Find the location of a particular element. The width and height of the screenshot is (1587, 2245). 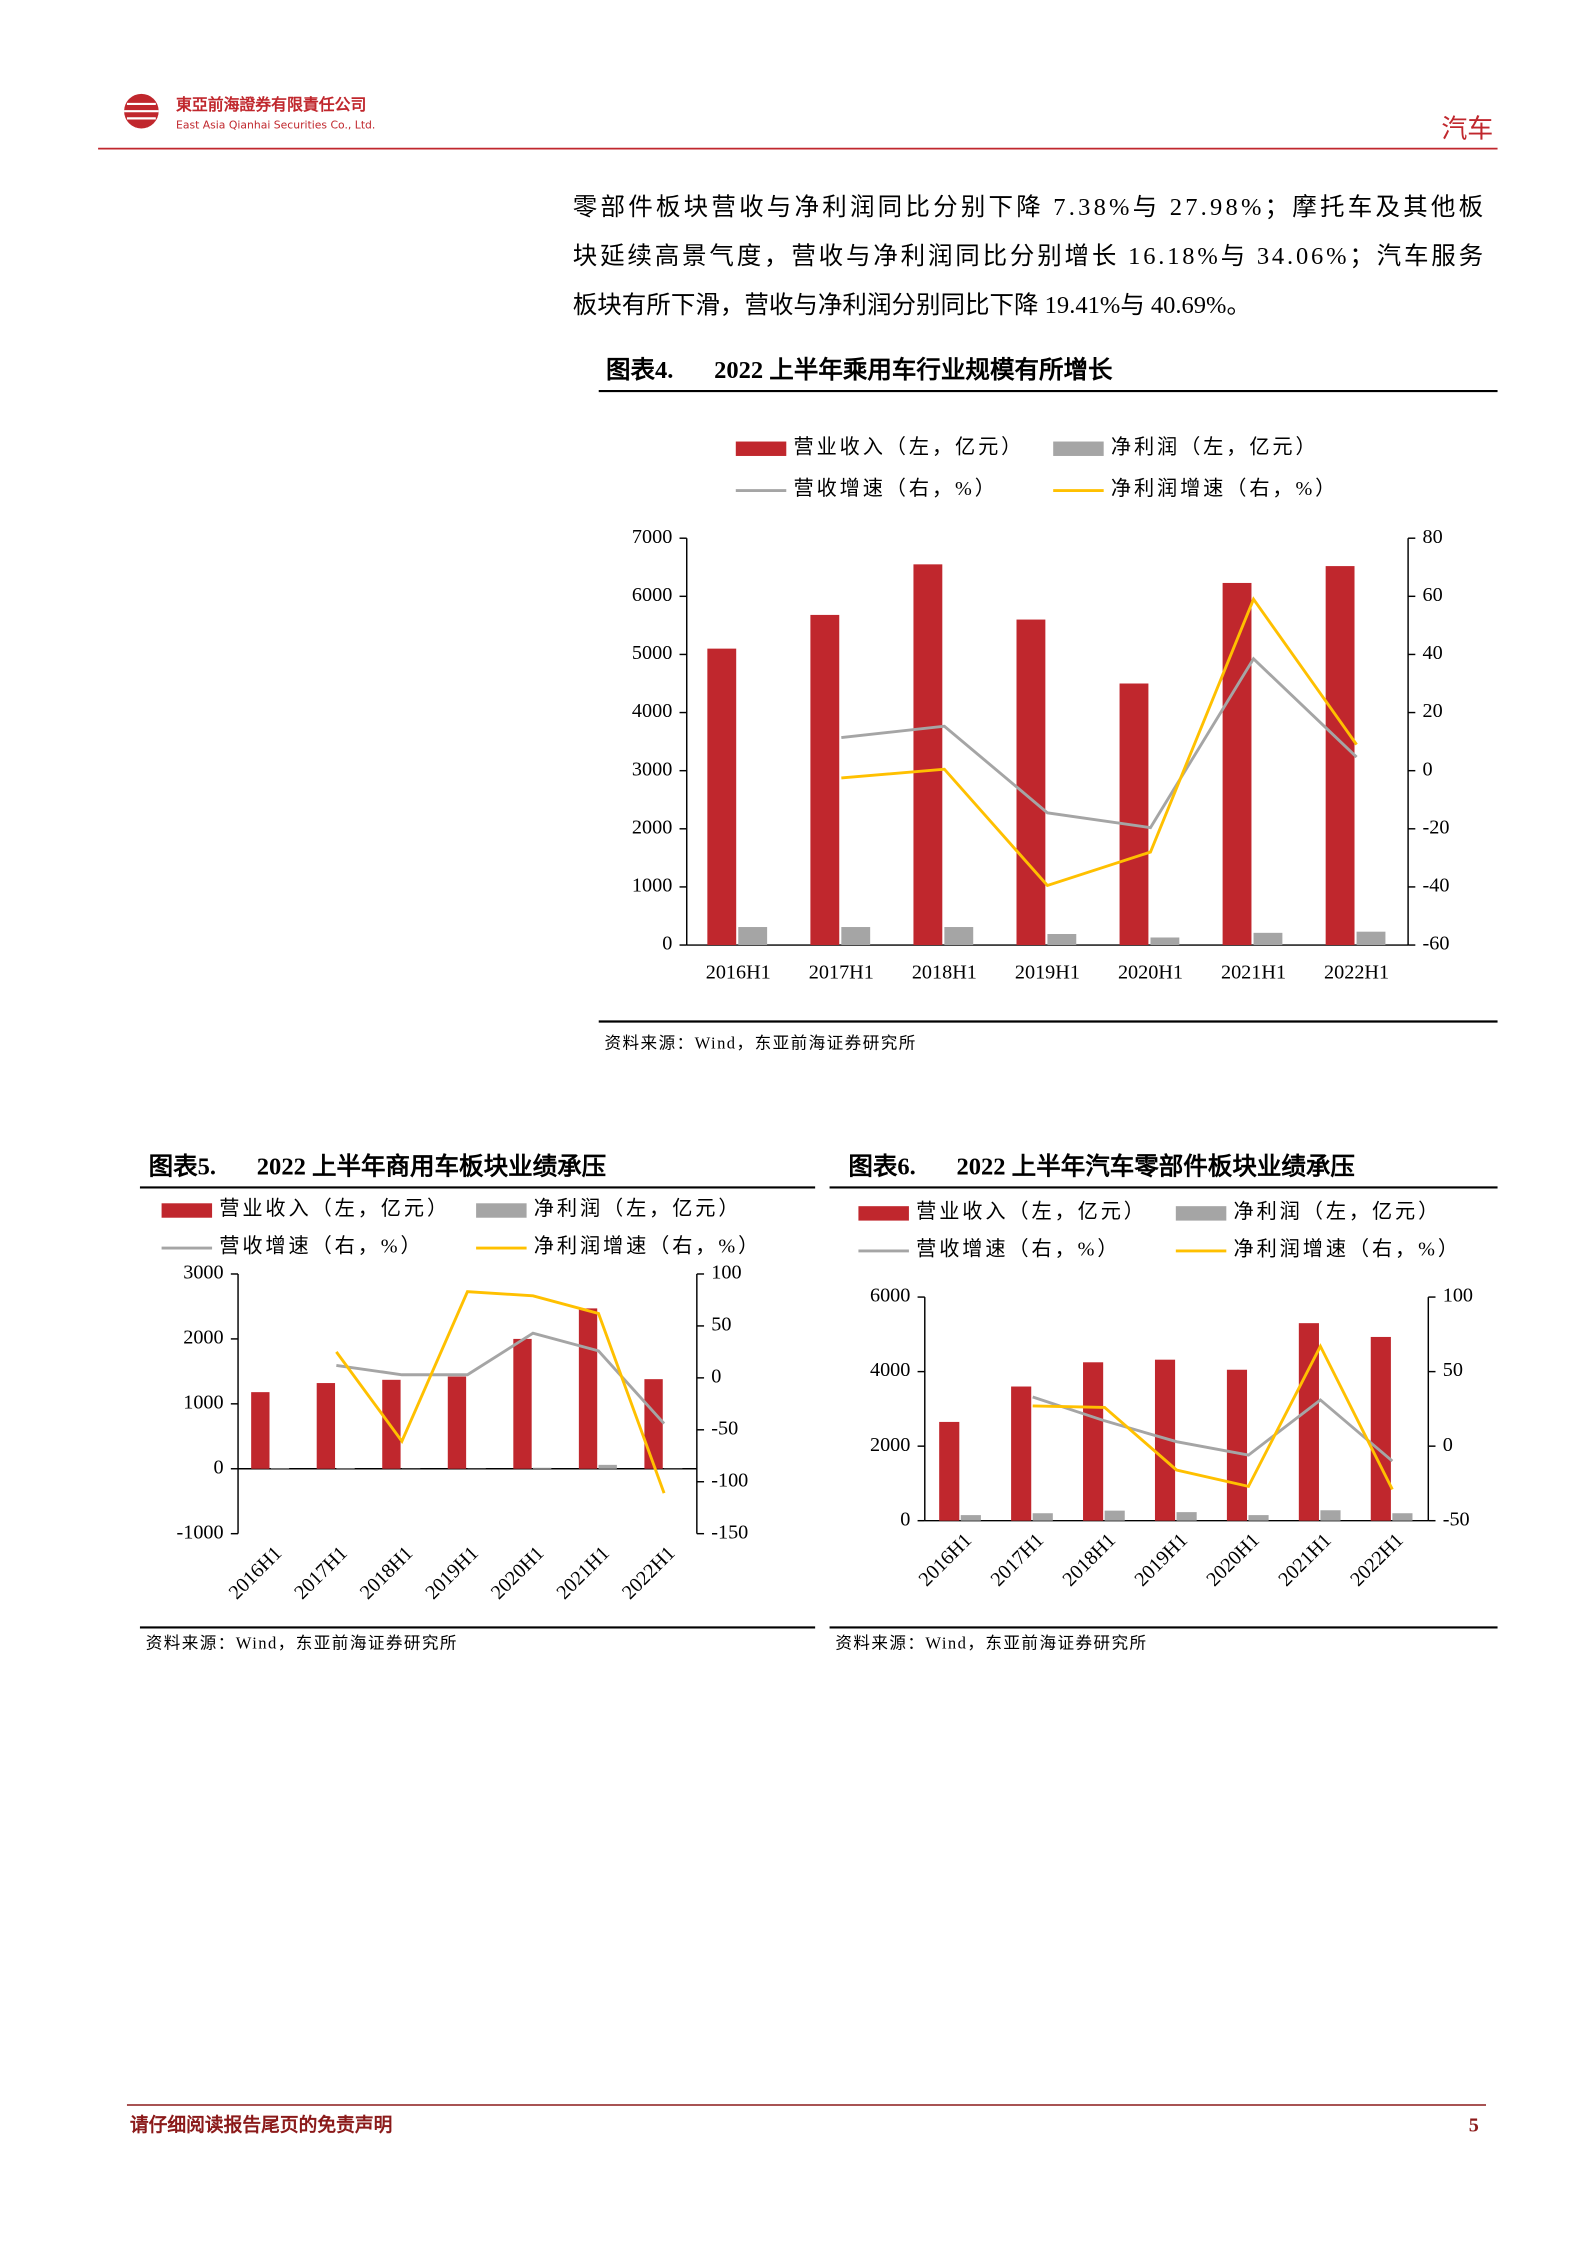

y-tick-label: 7000 is located at coordinates (652, 537).